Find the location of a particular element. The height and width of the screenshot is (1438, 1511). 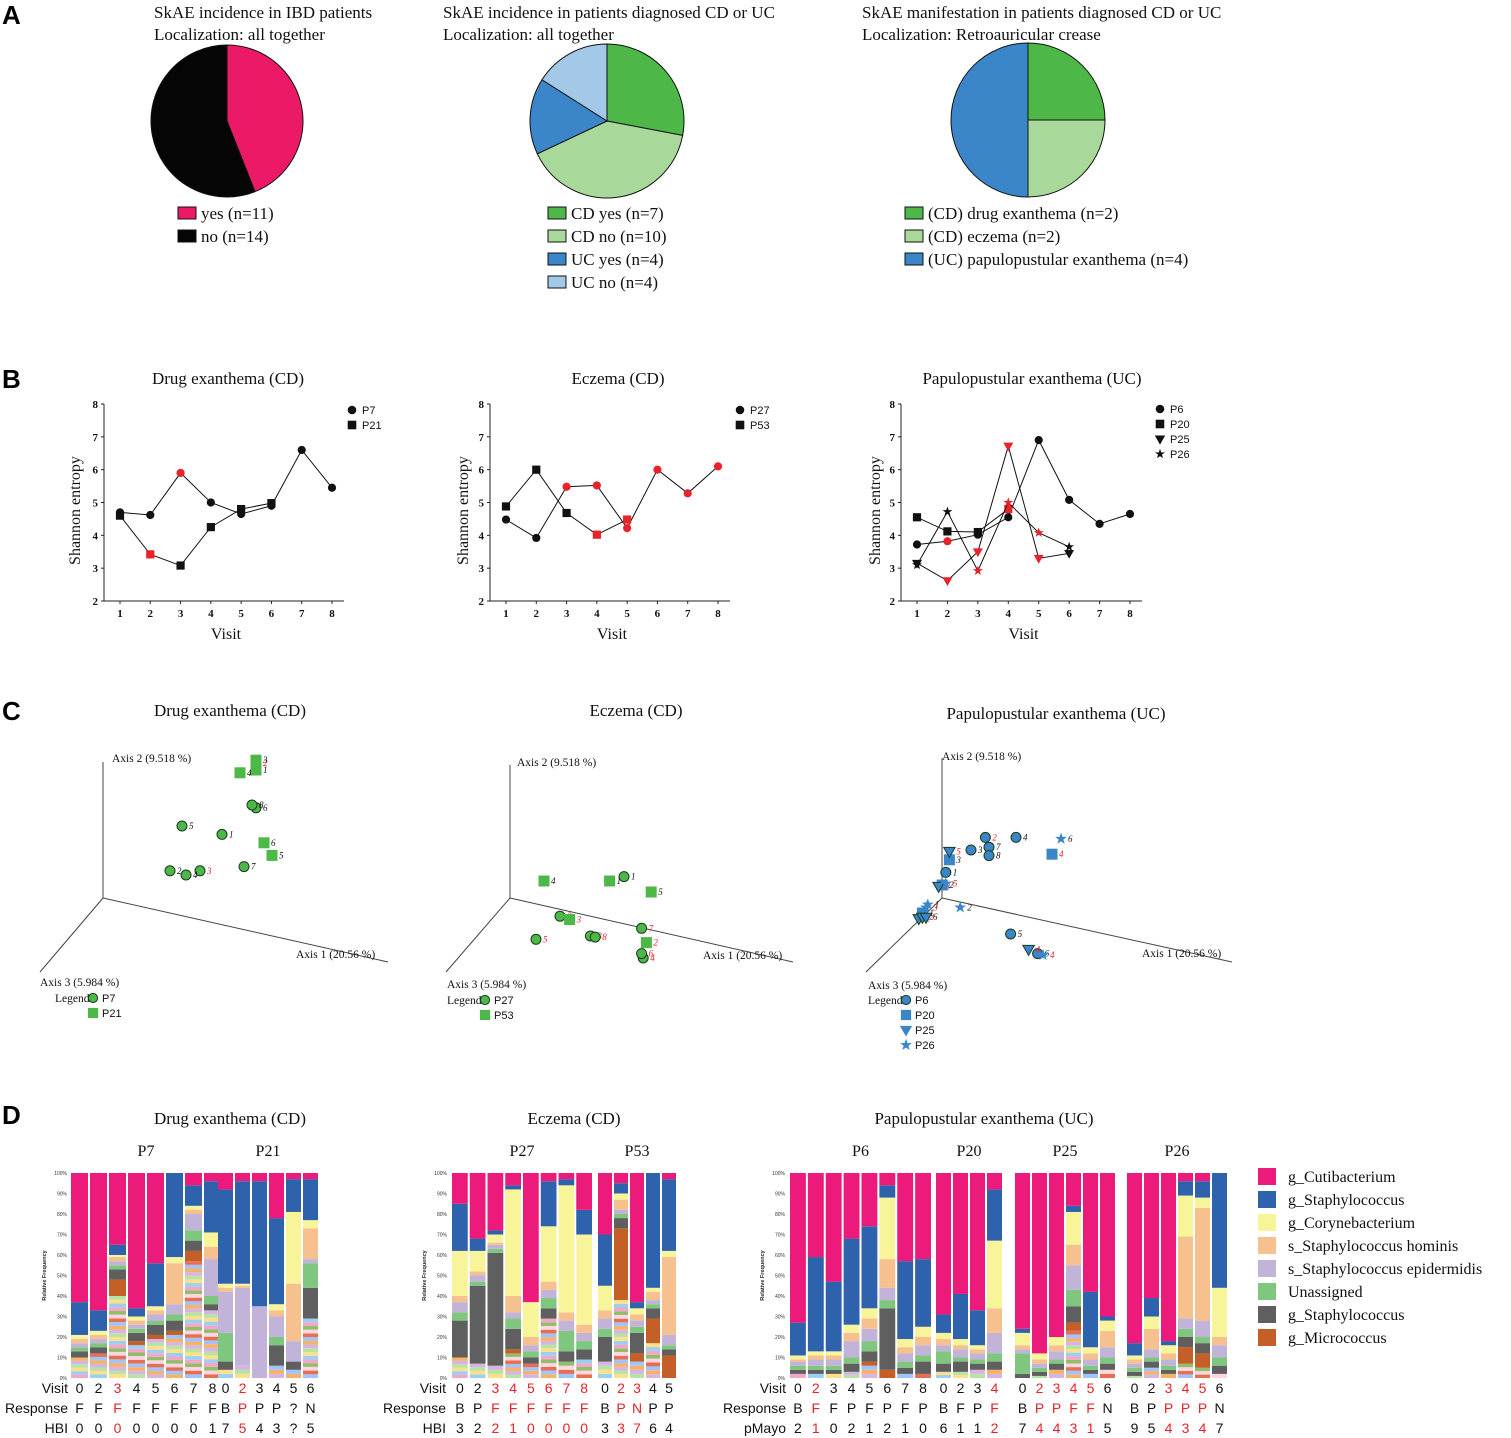

legend-marker is located at coordinates (485, 1015).